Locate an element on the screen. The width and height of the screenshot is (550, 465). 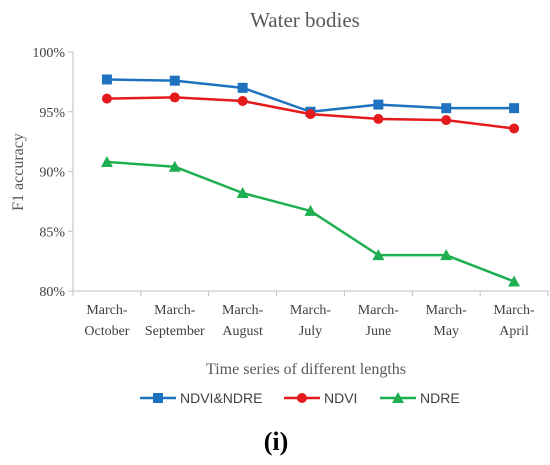
y-tick-label: 80% is located at coordinates (52, 292).